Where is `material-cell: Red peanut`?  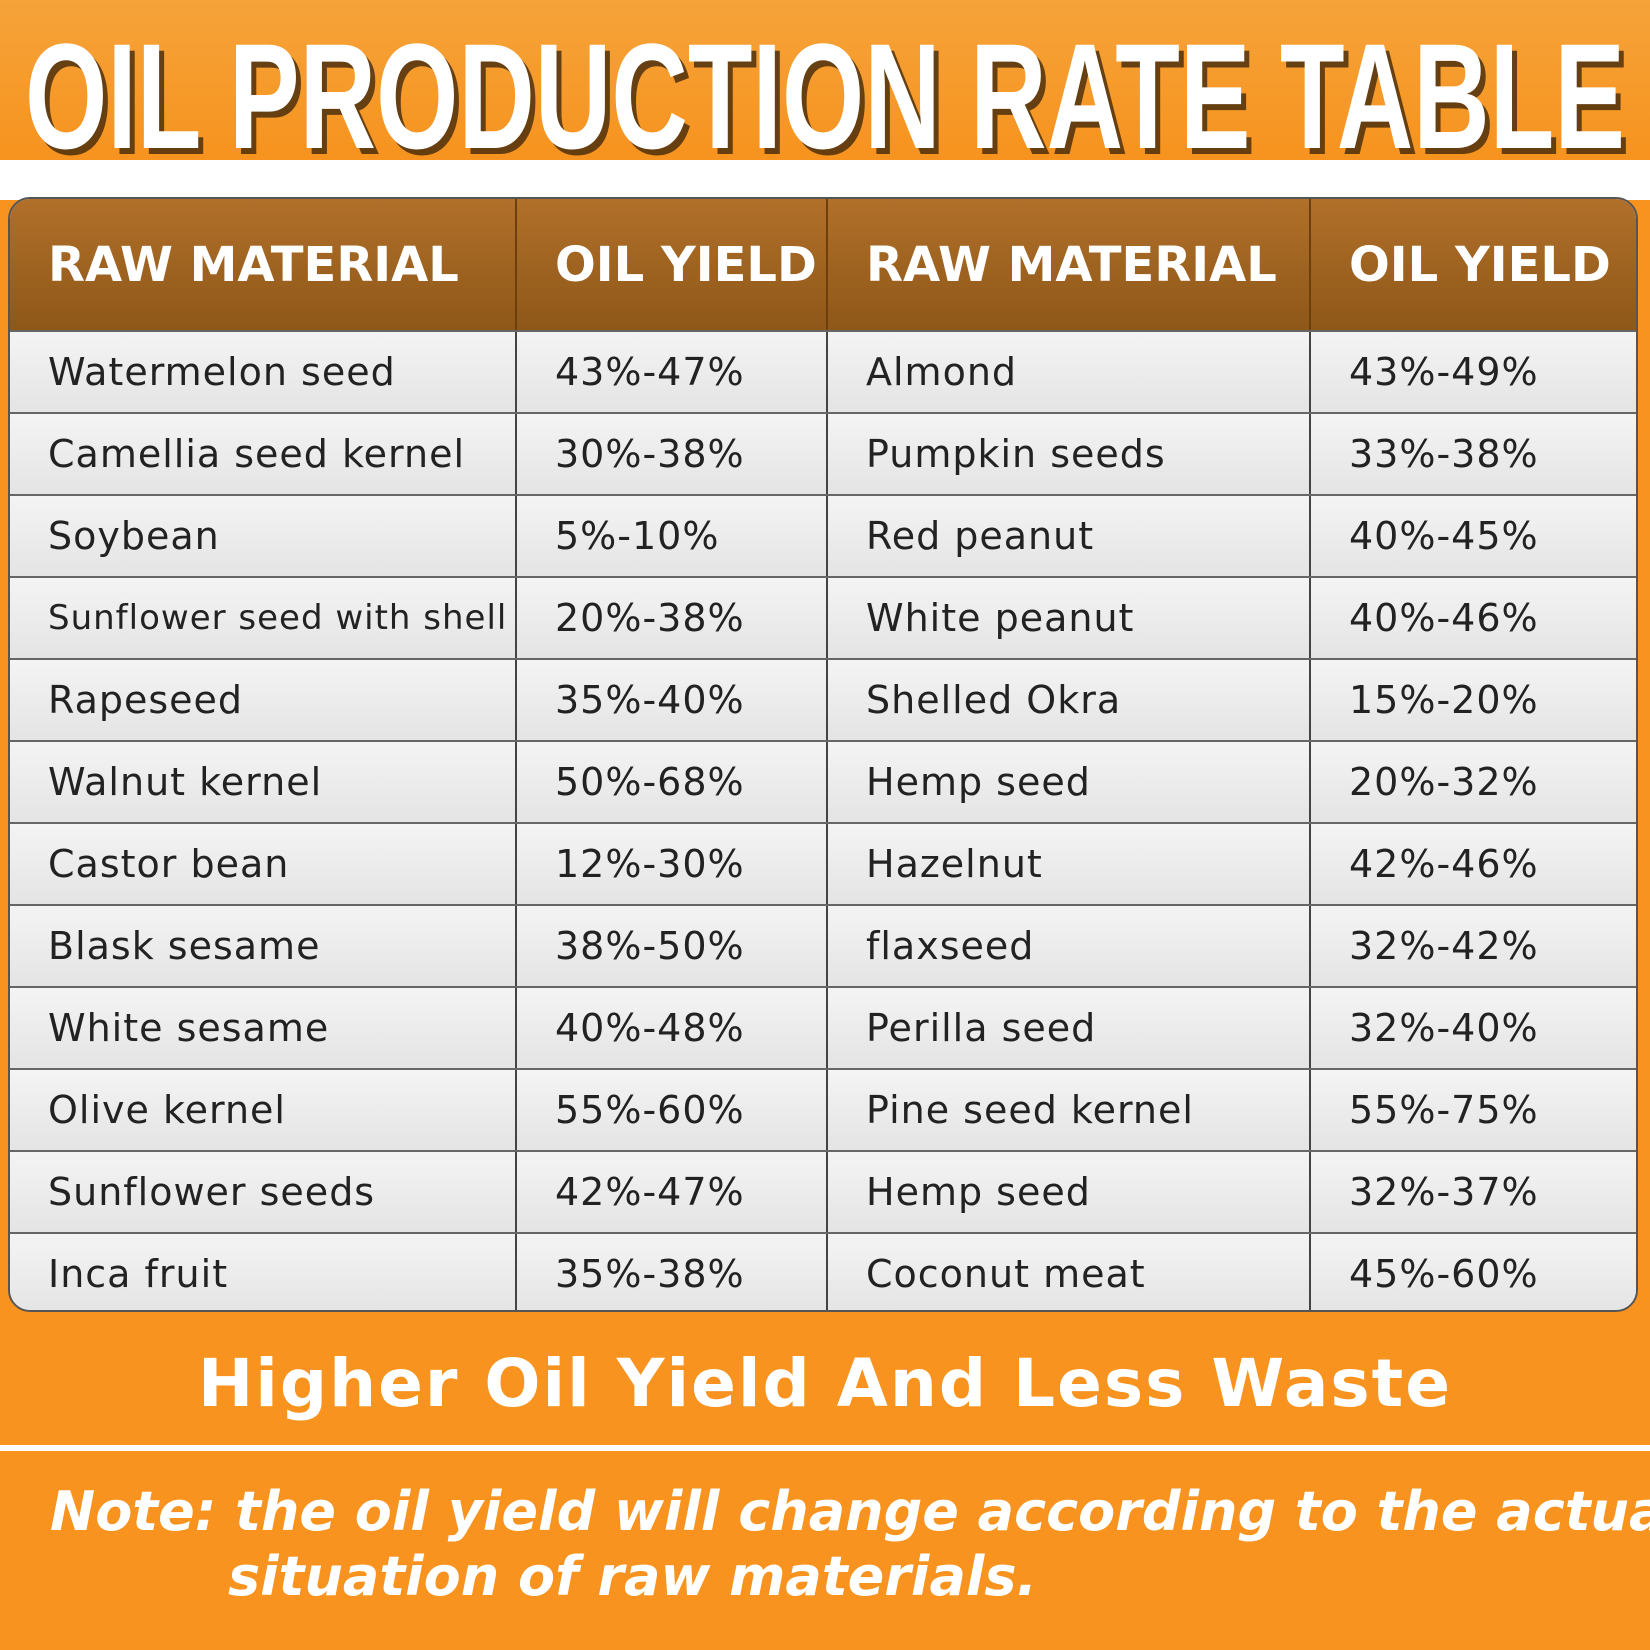
material-cell: Red peanut is located at coordinates (1069, 536).